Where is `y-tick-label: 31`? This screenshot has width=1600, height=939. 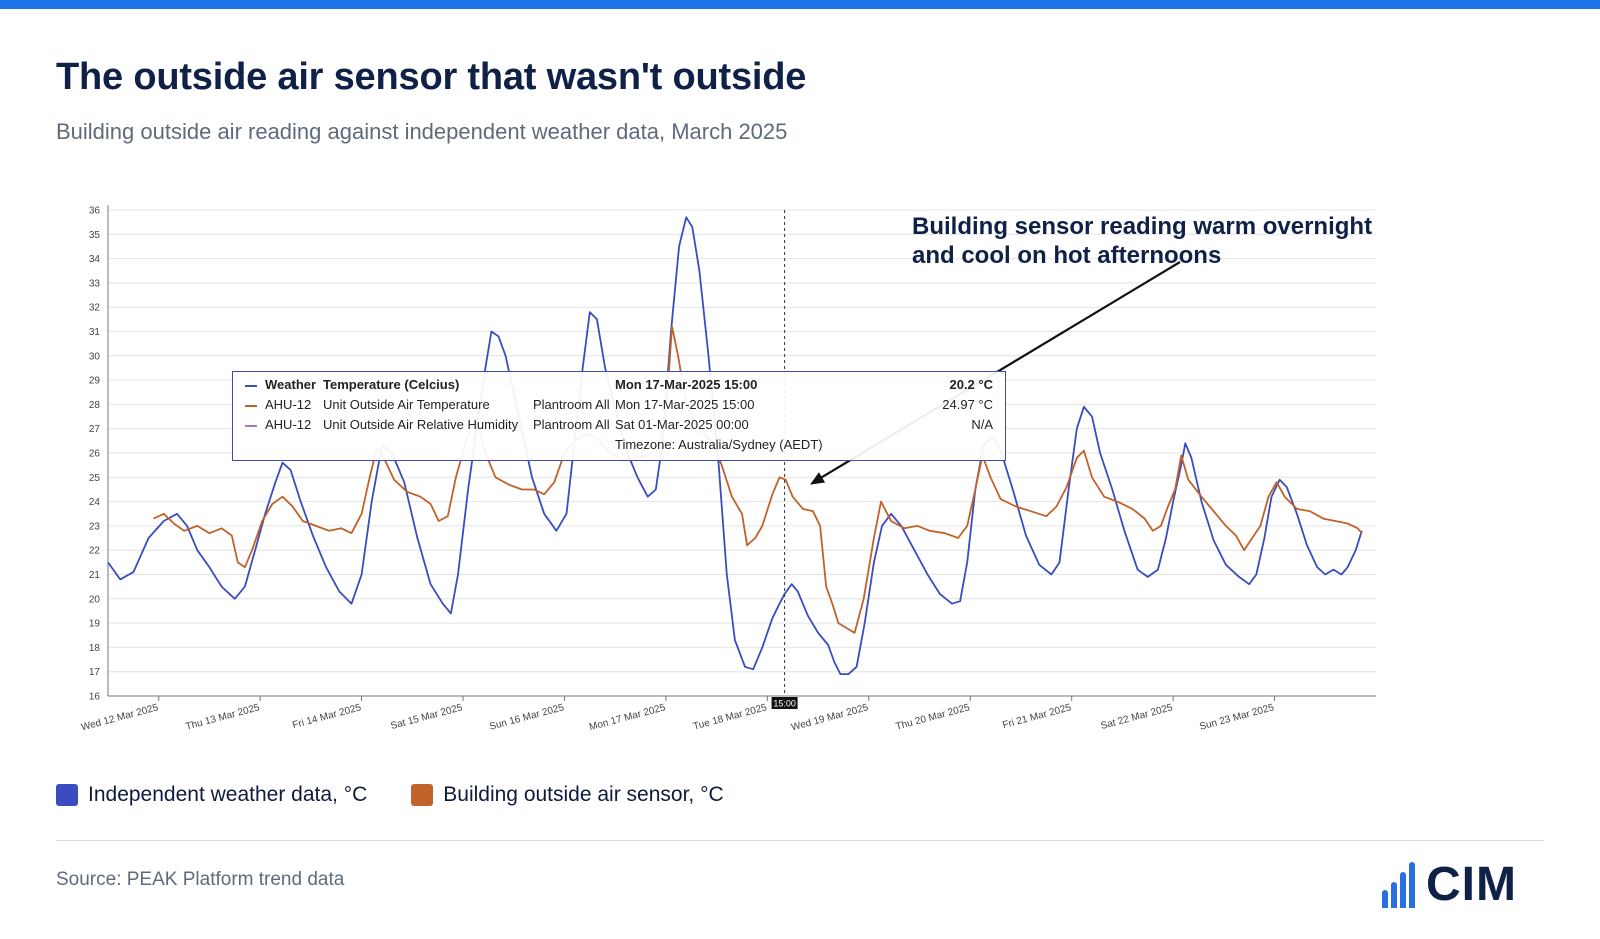
y-tick-label: 31 is located at coordinates (95, 332).